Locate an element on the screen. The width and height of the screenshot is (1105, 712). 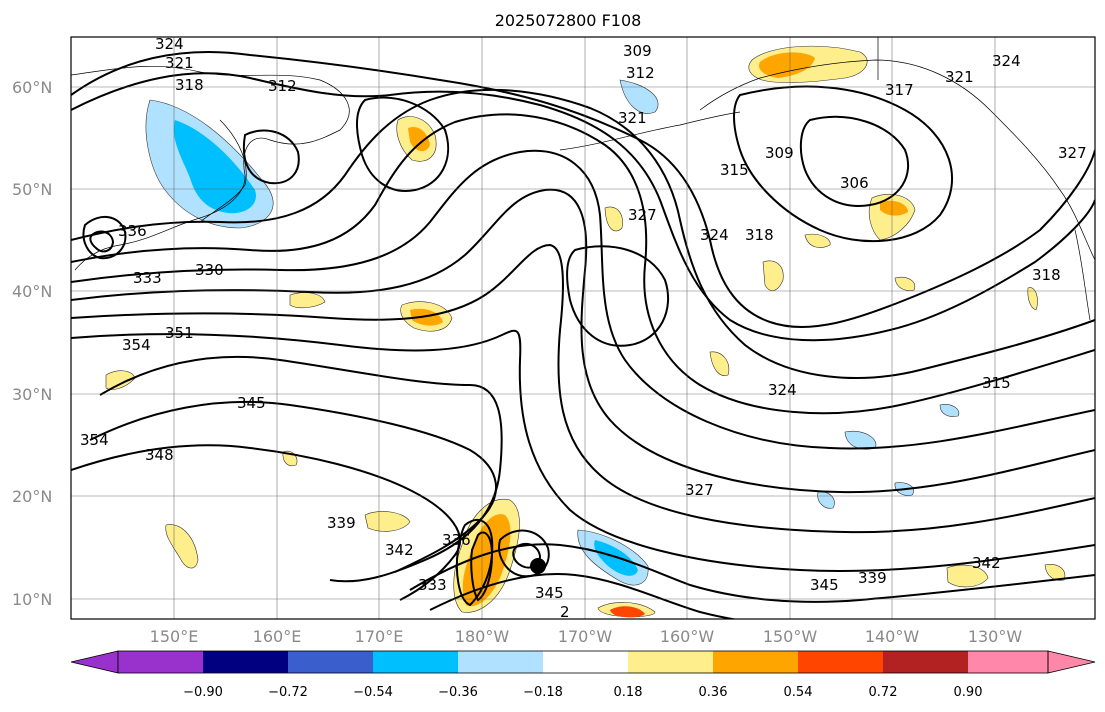
lon-label: 170°E is located at coordinates (379, 636).